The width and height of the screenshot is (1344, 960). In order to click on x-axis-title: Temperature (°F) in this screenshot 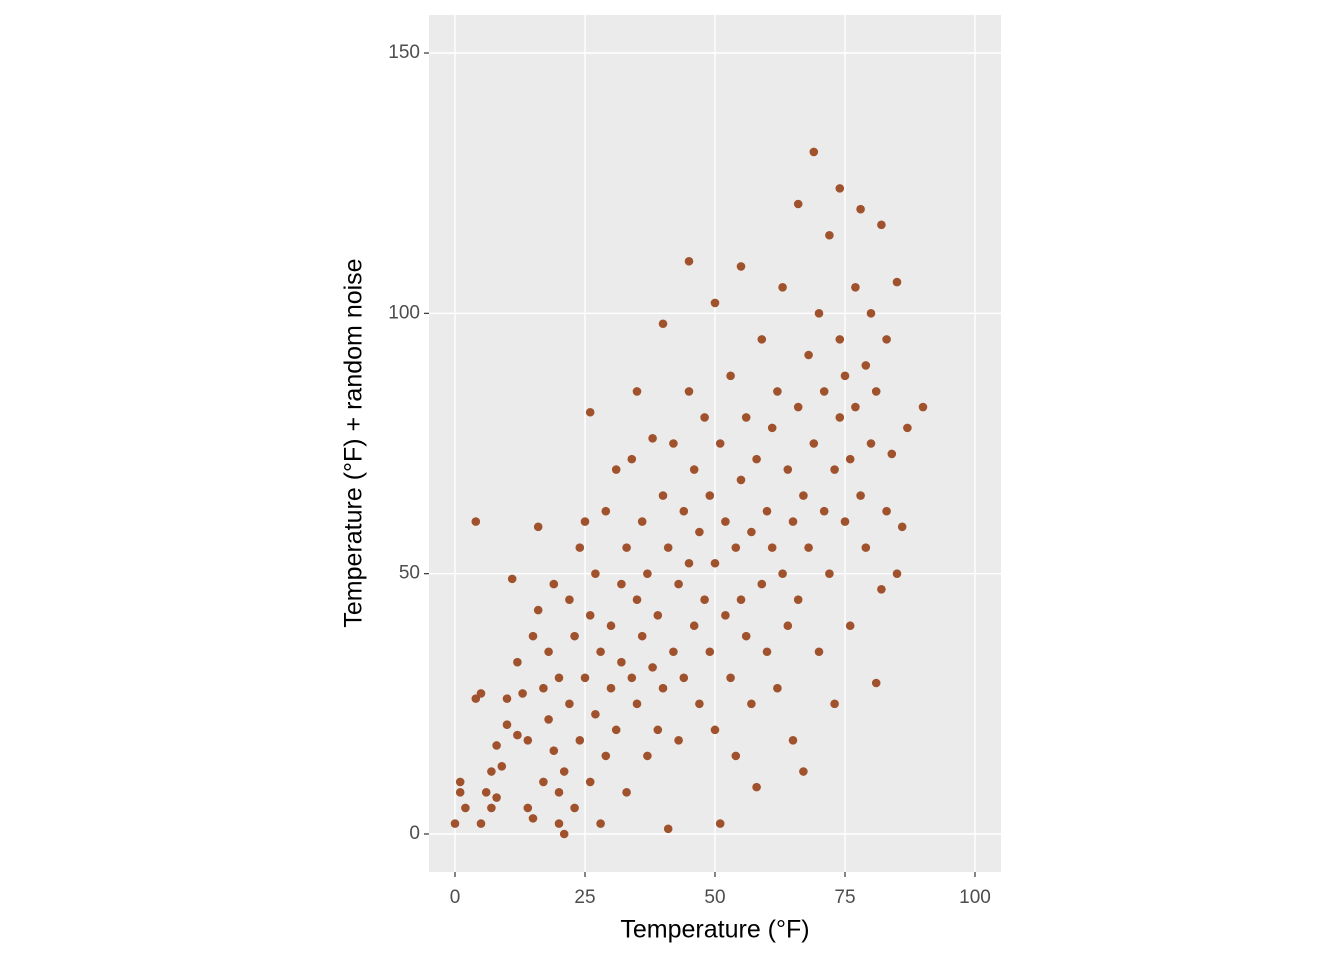, I will do `click(714, 930)`.